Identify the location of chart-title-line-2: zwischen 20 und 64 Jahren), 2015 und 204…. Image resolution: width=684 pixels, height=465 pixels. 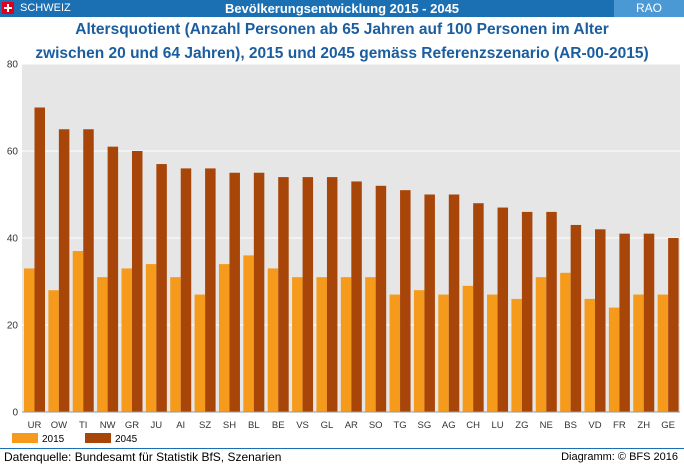
(342, 53).